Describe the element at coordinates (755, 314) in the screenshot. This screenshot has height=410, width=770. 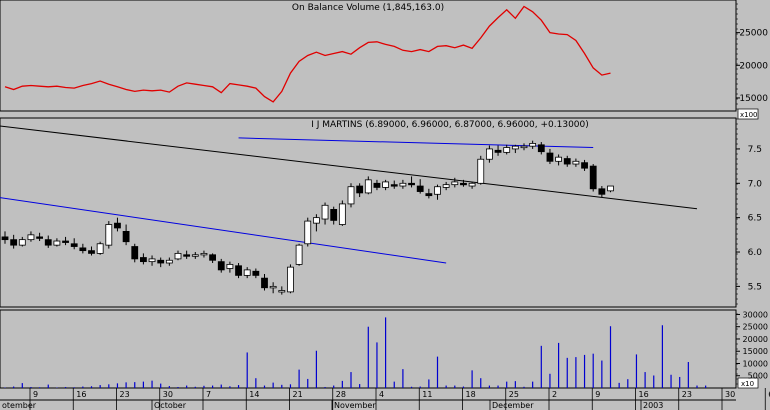
I see `volume-tick-label: 30000` at that location.